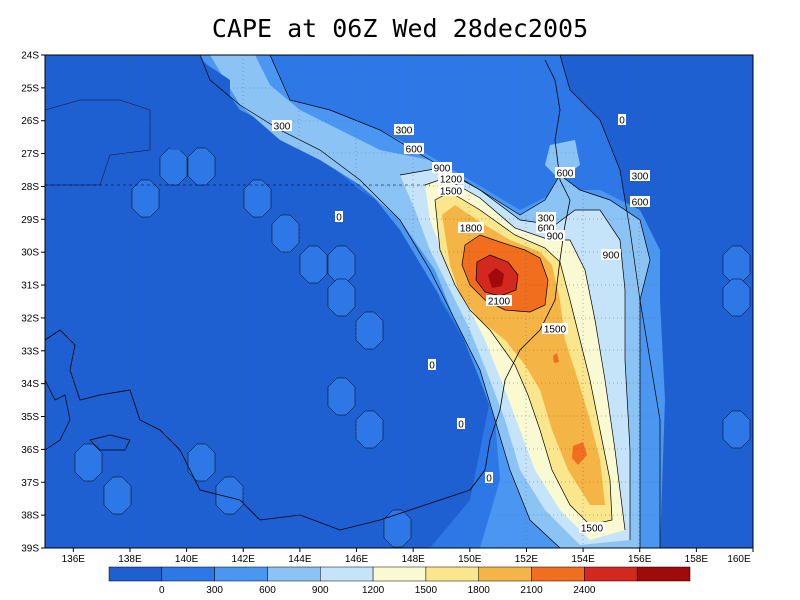 The width and height of the screenshot is (800, 600). What do you see at coordinates (30, 187) in the screenshot?
I see `latitude-tick-label: 28S` at bounding box center [30, 187].